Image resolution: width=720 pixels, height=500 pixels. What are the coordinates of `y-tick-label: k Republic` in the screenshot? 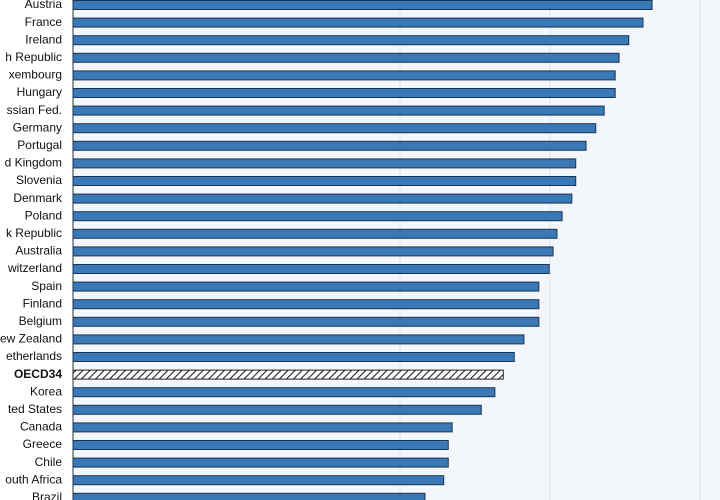 It's located at (34, 233).